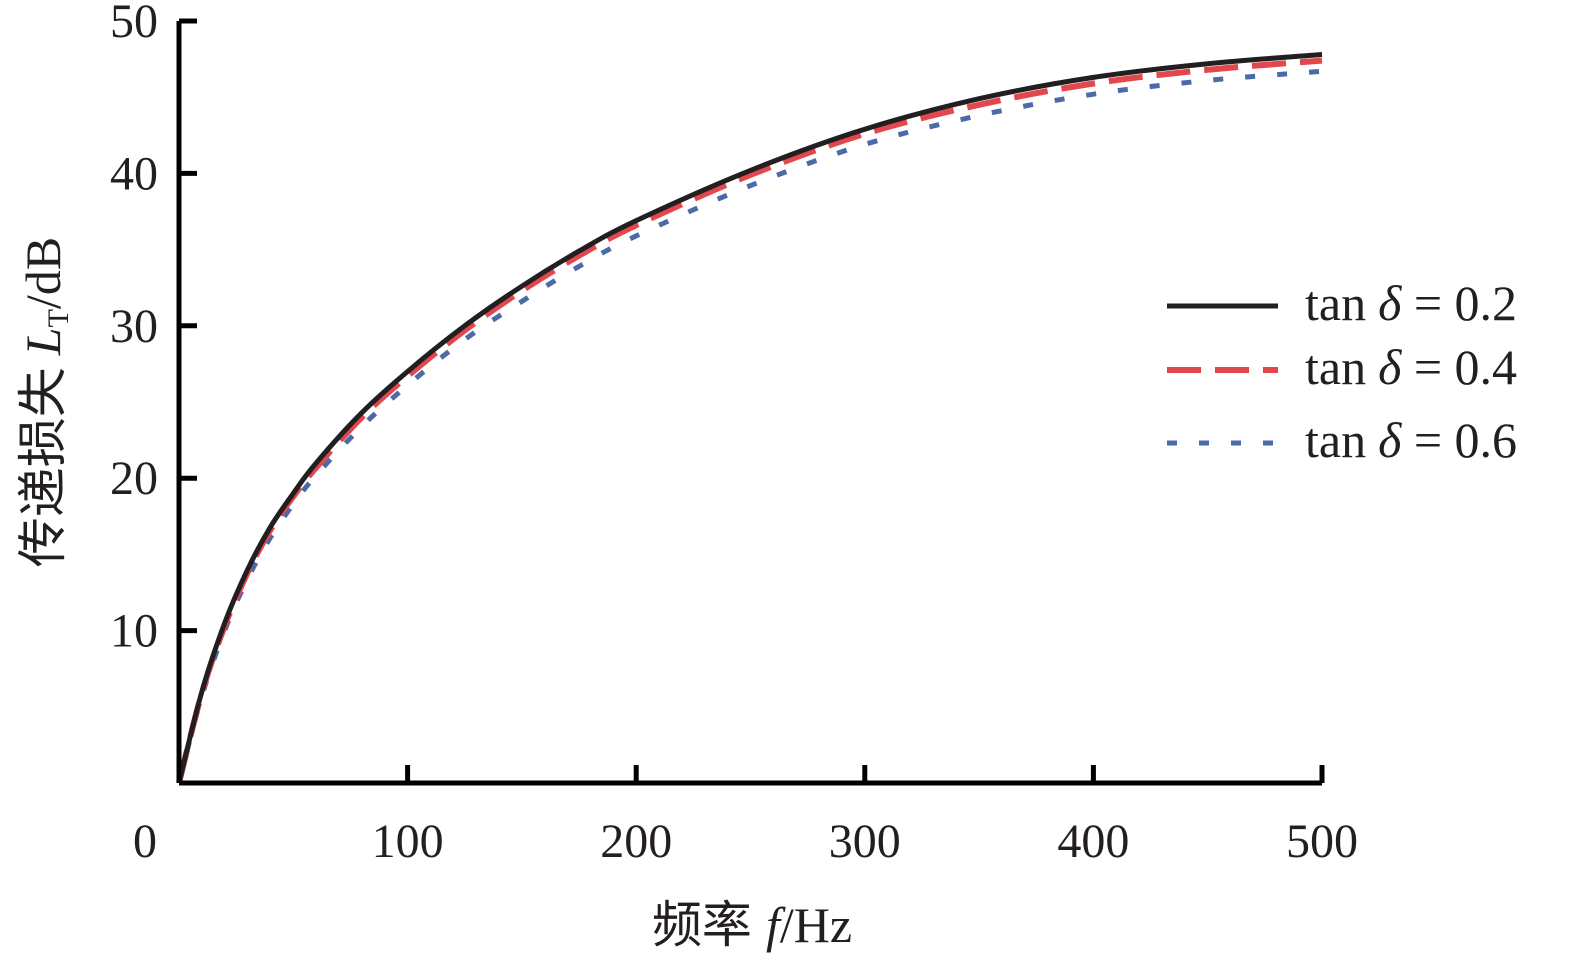 This screenshot has width=1577, height=959. What do you see at coordinates (43, 467) in the screenshot?
I see `y-axis-title-cjk: 传递损失` at bounding box center [43, 467].